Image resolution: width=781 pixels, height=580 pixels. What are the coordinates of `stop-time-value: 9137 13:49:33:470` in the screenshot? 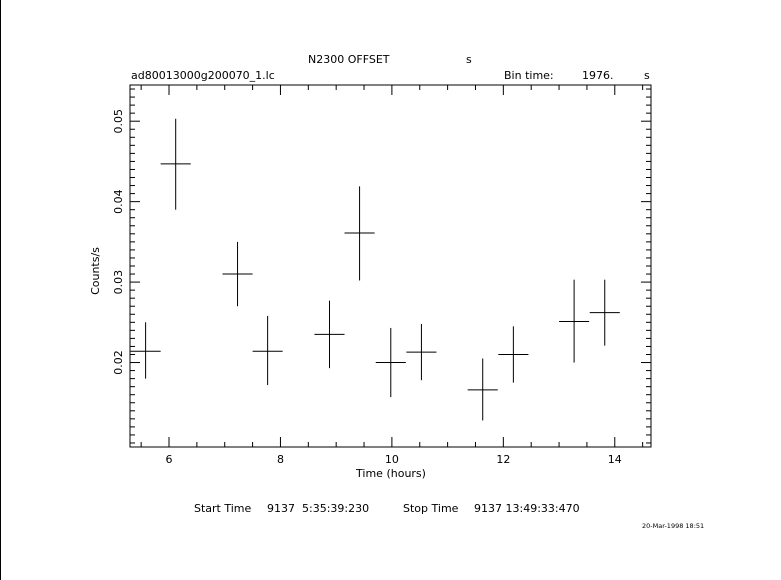 It's located at (527, 508).